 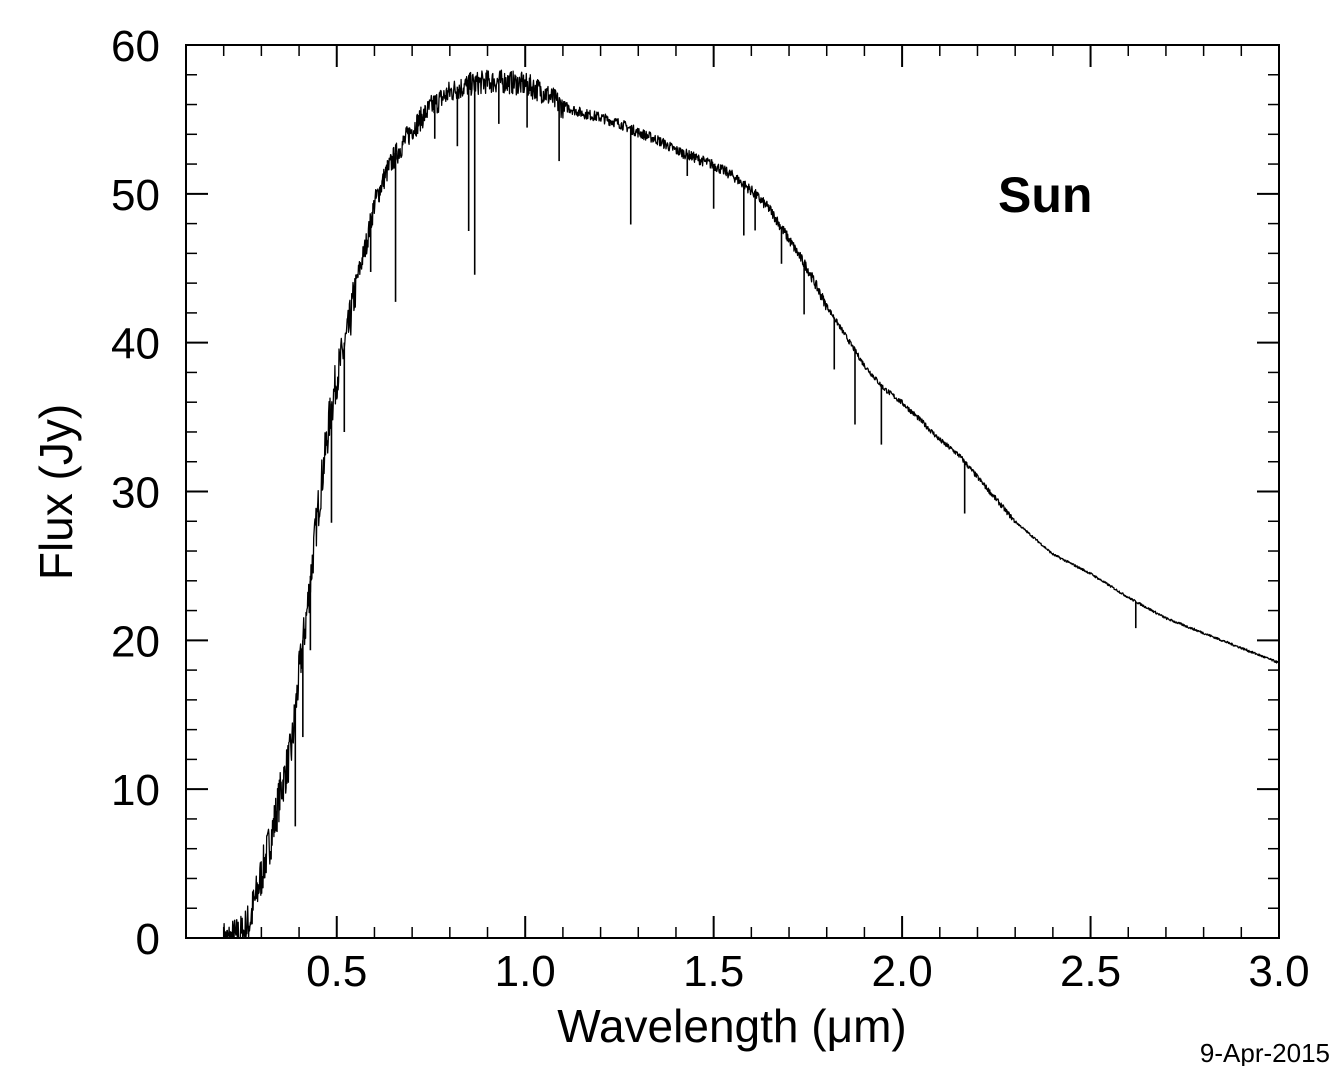 I want to click on x-tick-labels: 0.5 1.0 1.5 2.0 2.5 3.0, so click(x=807, y=971).